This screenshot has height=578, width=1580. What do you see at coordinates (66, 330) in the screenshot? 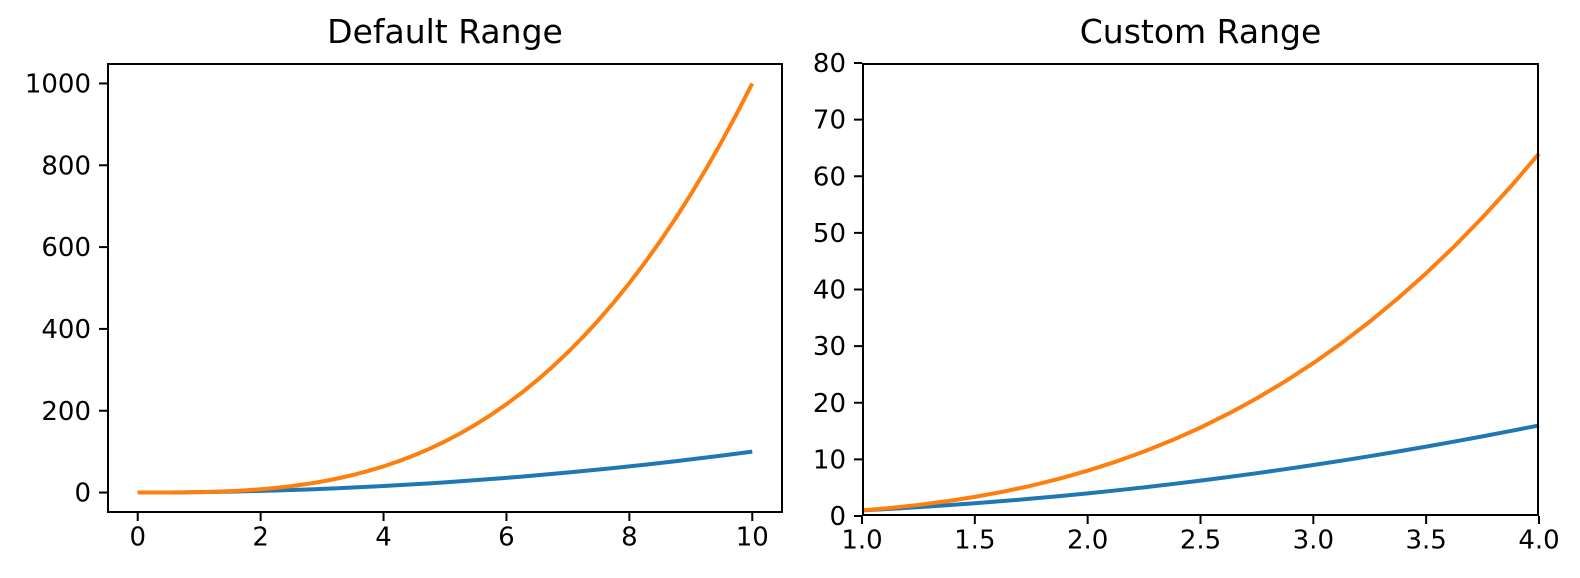
I see `y-tick-label: 400` at bounding box center [66, 330].